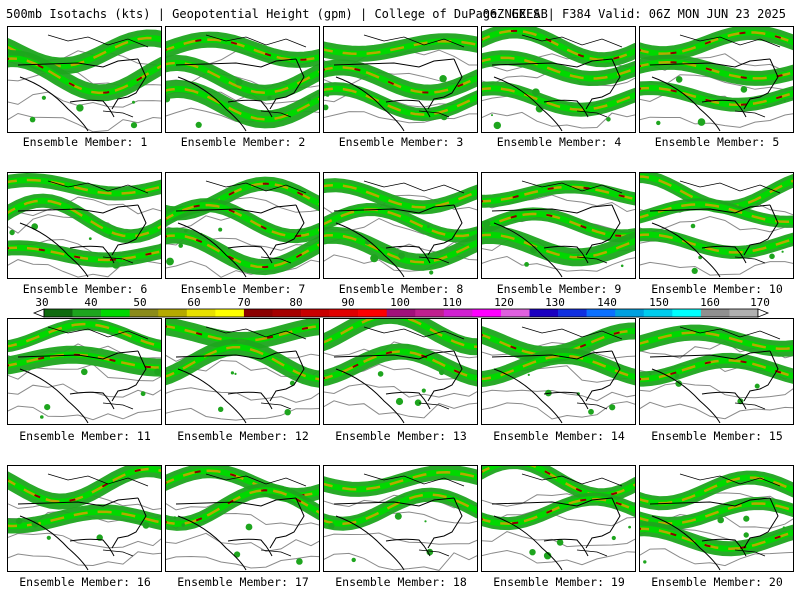 This screenshot has height=600, width=800. What do you see at coordinates (555, 302) in the screenshot?
I see `colorbar-tick-label: 130` at bounding box center [555, 302].